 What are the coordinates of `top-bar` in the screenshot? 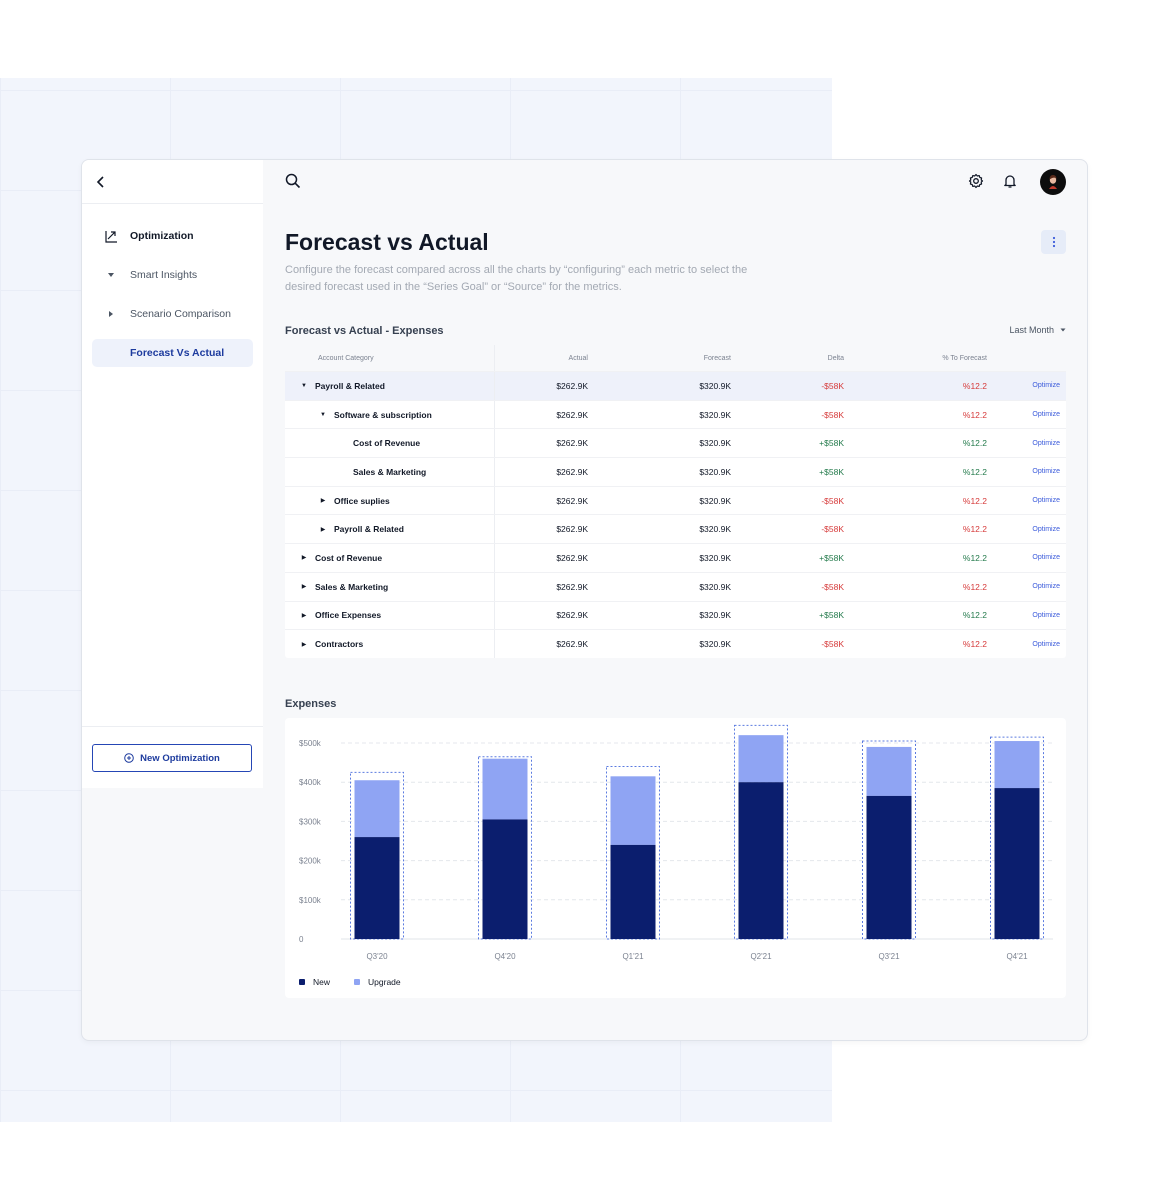 It's located at (675, 182).